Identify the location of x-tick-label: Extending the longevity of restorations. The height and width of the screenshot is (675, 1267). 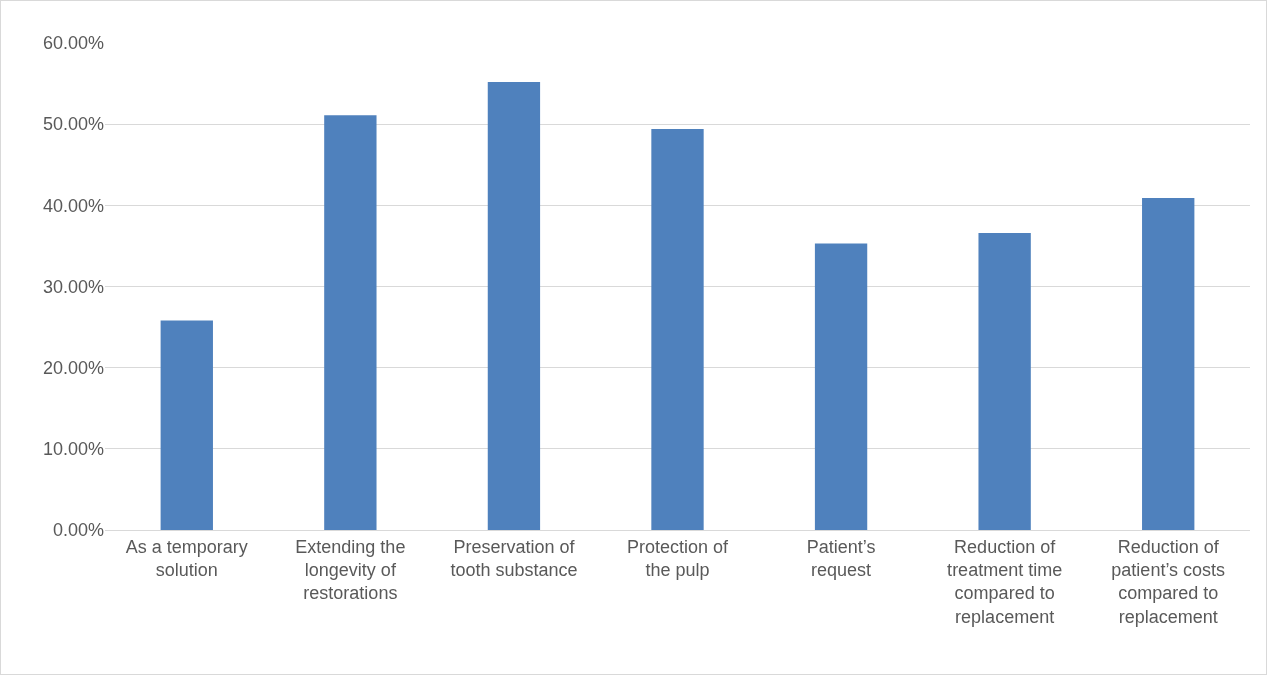
(350, 570).